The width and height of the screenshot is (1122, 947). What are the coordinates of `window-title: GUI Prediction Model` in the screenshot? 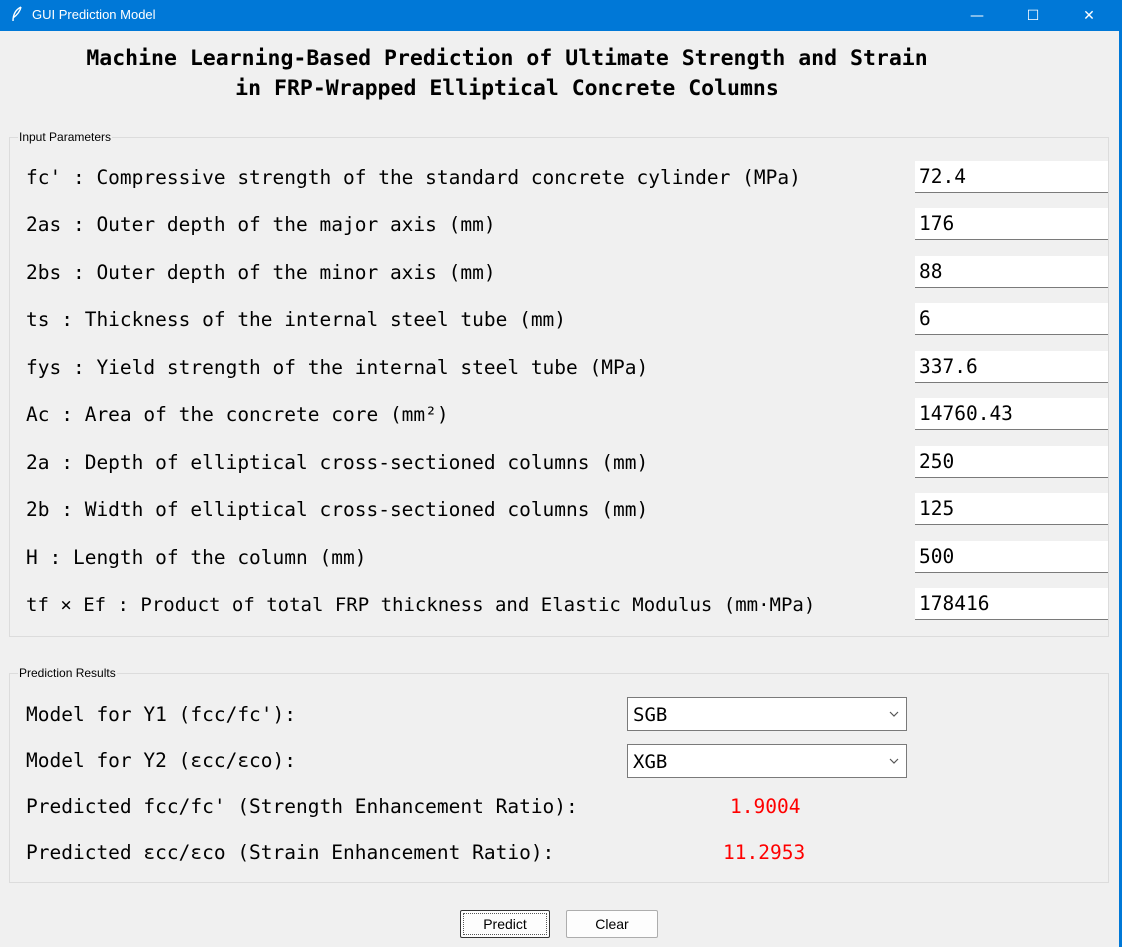 It's located at (94, 14).